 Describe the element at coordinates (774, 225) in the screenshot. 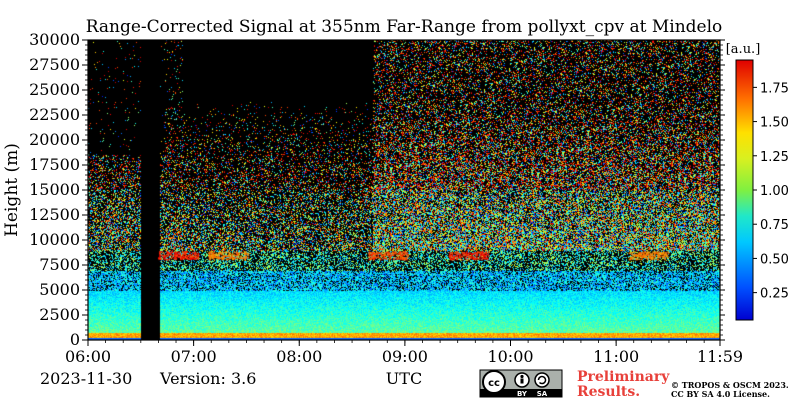

I see `colorbar-tick-label: 0.75` at that location.